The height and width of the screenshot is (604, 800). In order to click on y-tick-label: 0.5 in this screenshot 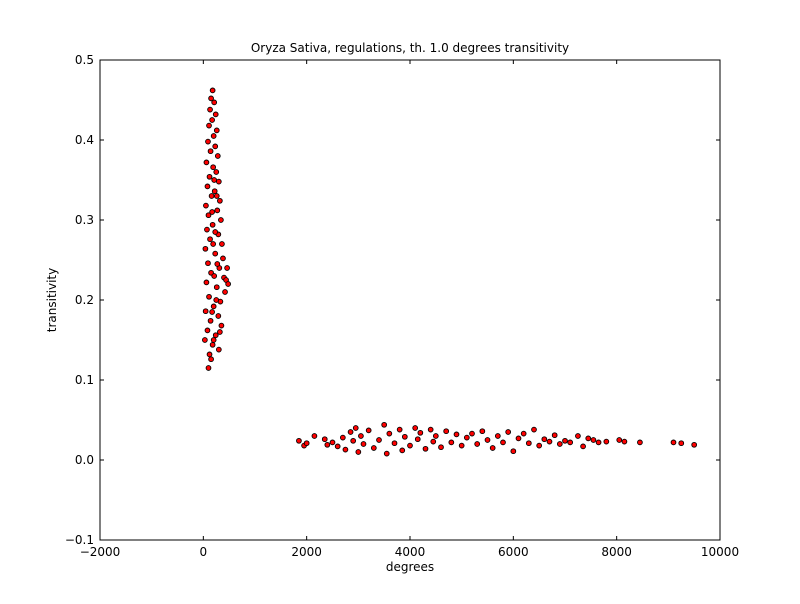, I will do `click(84, 60)`.